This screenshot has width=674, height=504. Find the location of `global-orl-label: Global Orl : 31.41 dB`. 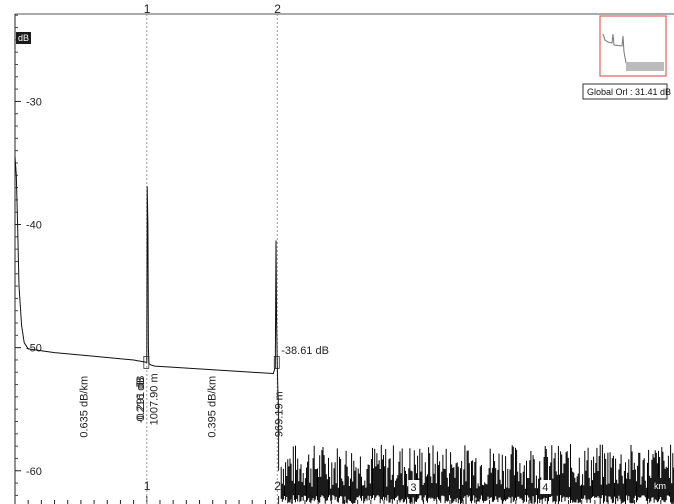

global-orl-label: Global Orl : 31.41 dB is located at coordinates (629, 92).